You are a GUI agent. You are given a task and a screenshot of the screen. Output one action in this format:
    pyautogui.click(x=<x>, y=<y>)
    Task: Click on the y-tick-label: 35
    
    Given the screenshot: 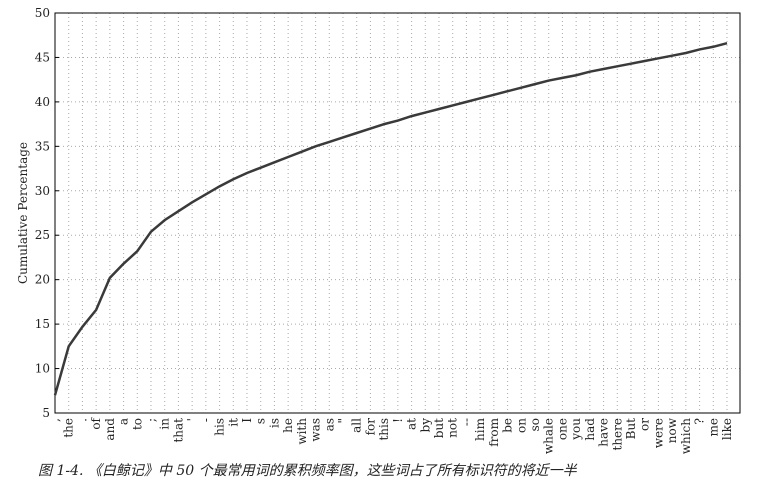 What is the action you would take?
    pyautogui.click(x=42, y=146)
    